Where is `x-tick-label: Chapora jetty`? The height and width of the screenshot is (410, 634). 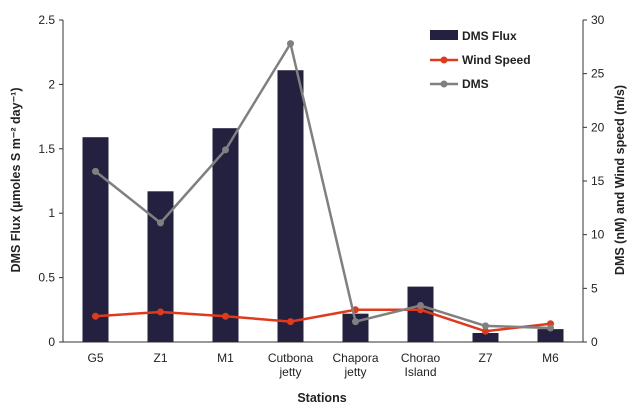 x-tick-label: Chapora jetty is located at coordinates (355, 365).